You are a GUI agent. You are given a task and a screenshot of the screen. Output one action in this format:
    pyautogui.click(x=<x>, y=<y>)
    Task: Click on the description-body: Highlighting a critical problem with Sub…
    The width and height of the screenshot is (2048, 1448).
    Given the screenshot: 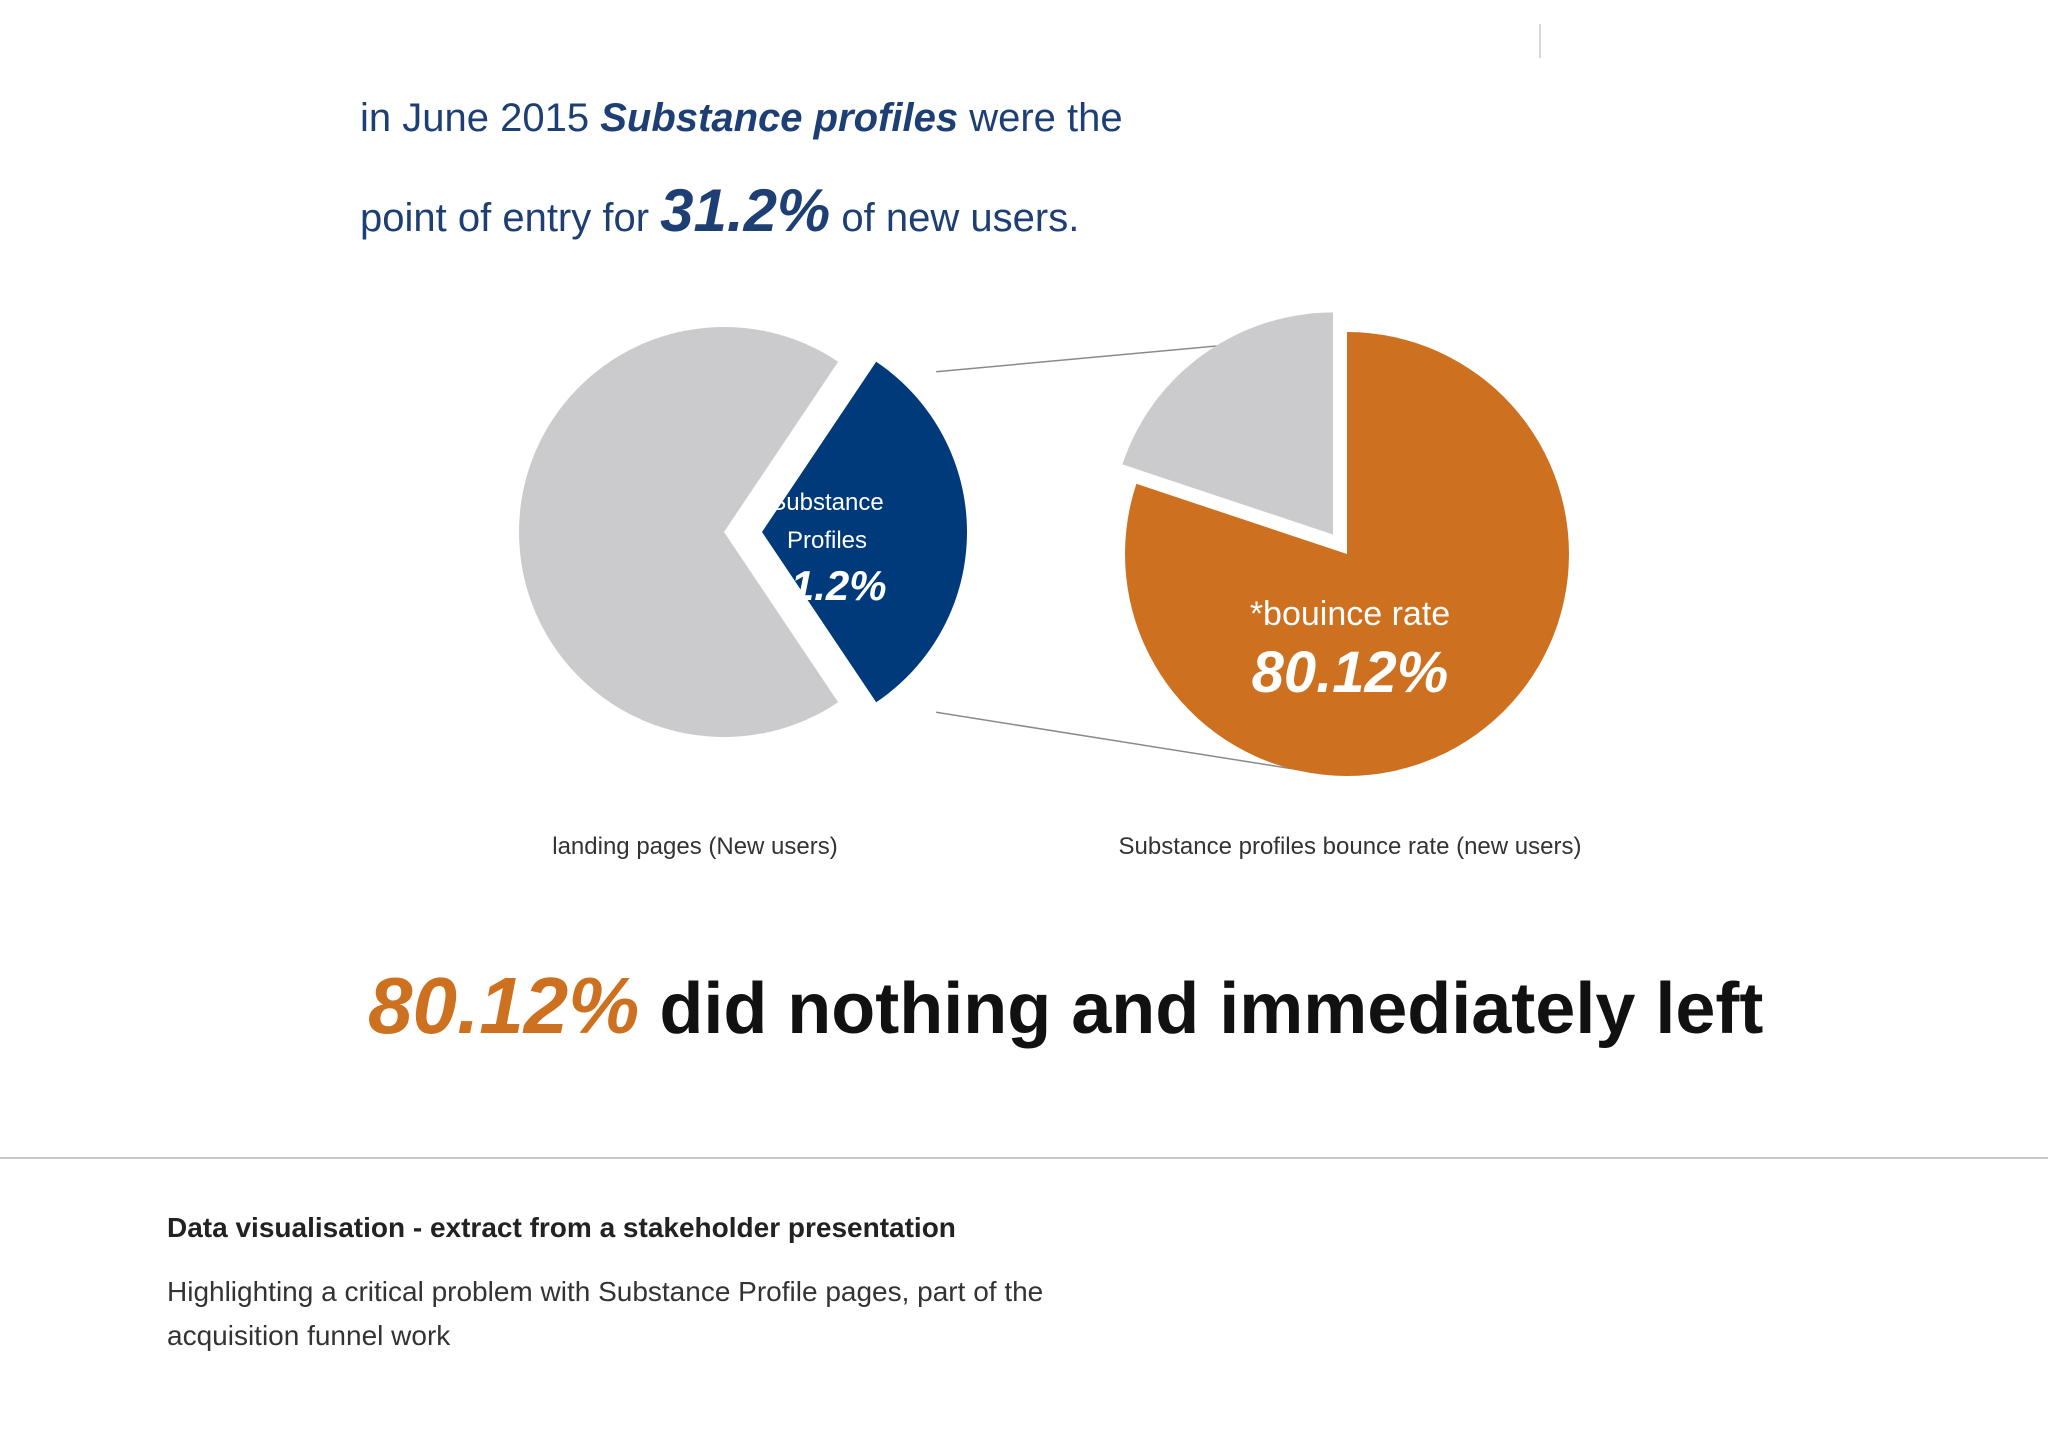 What is the action you would take?
    pyautogui.click(x=605, y=1313)
    